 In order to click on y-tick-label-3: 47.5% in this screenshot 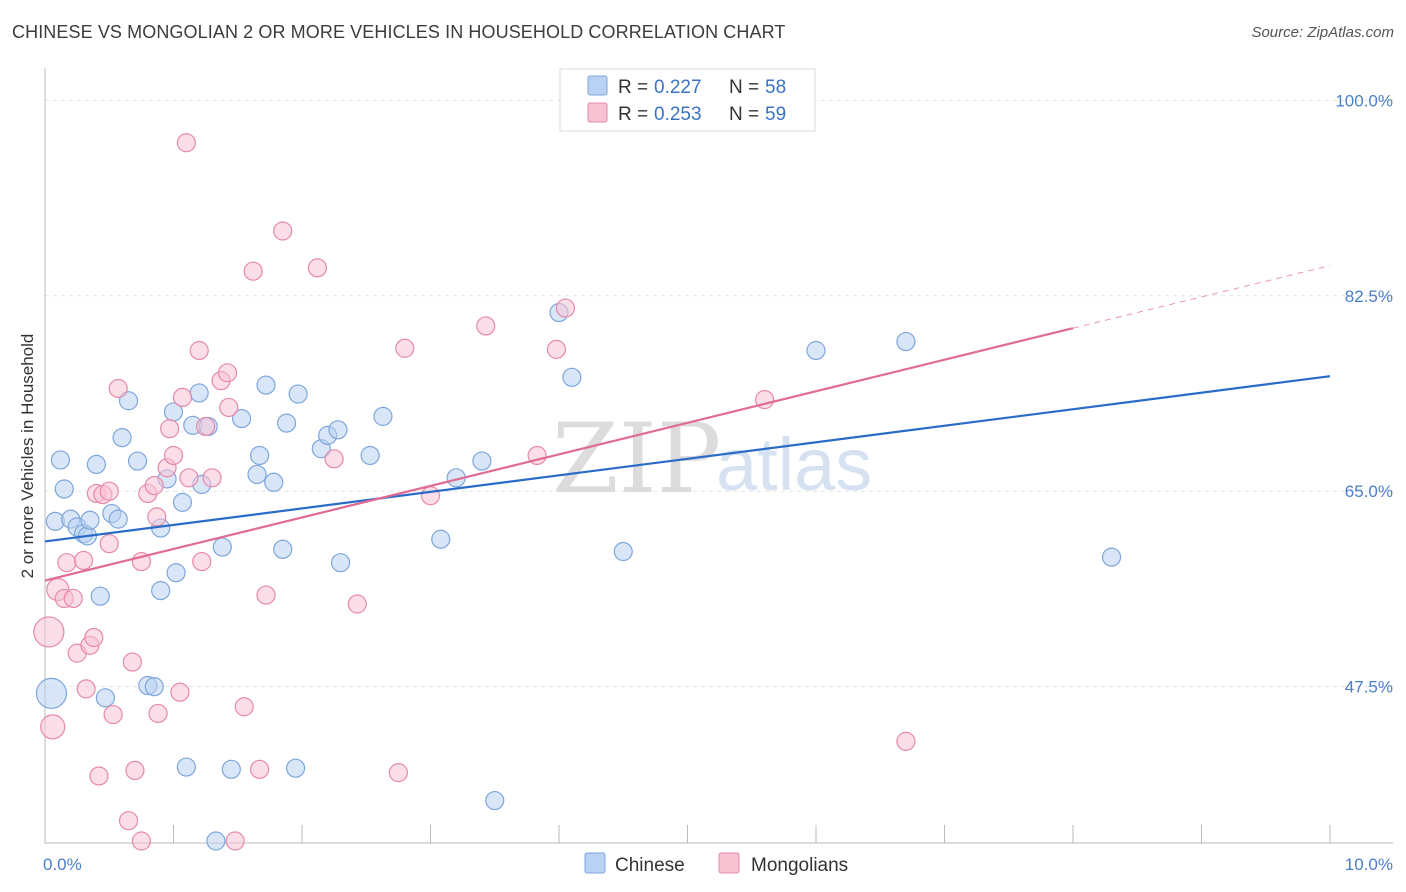, I will do `click(1369, 687)`.